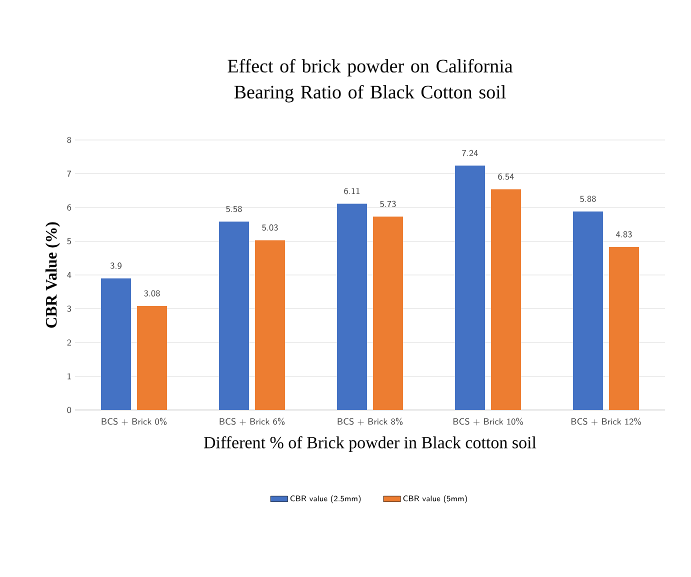  I want to click on y-axis-title: CBR Value (%), so click(52, 275).